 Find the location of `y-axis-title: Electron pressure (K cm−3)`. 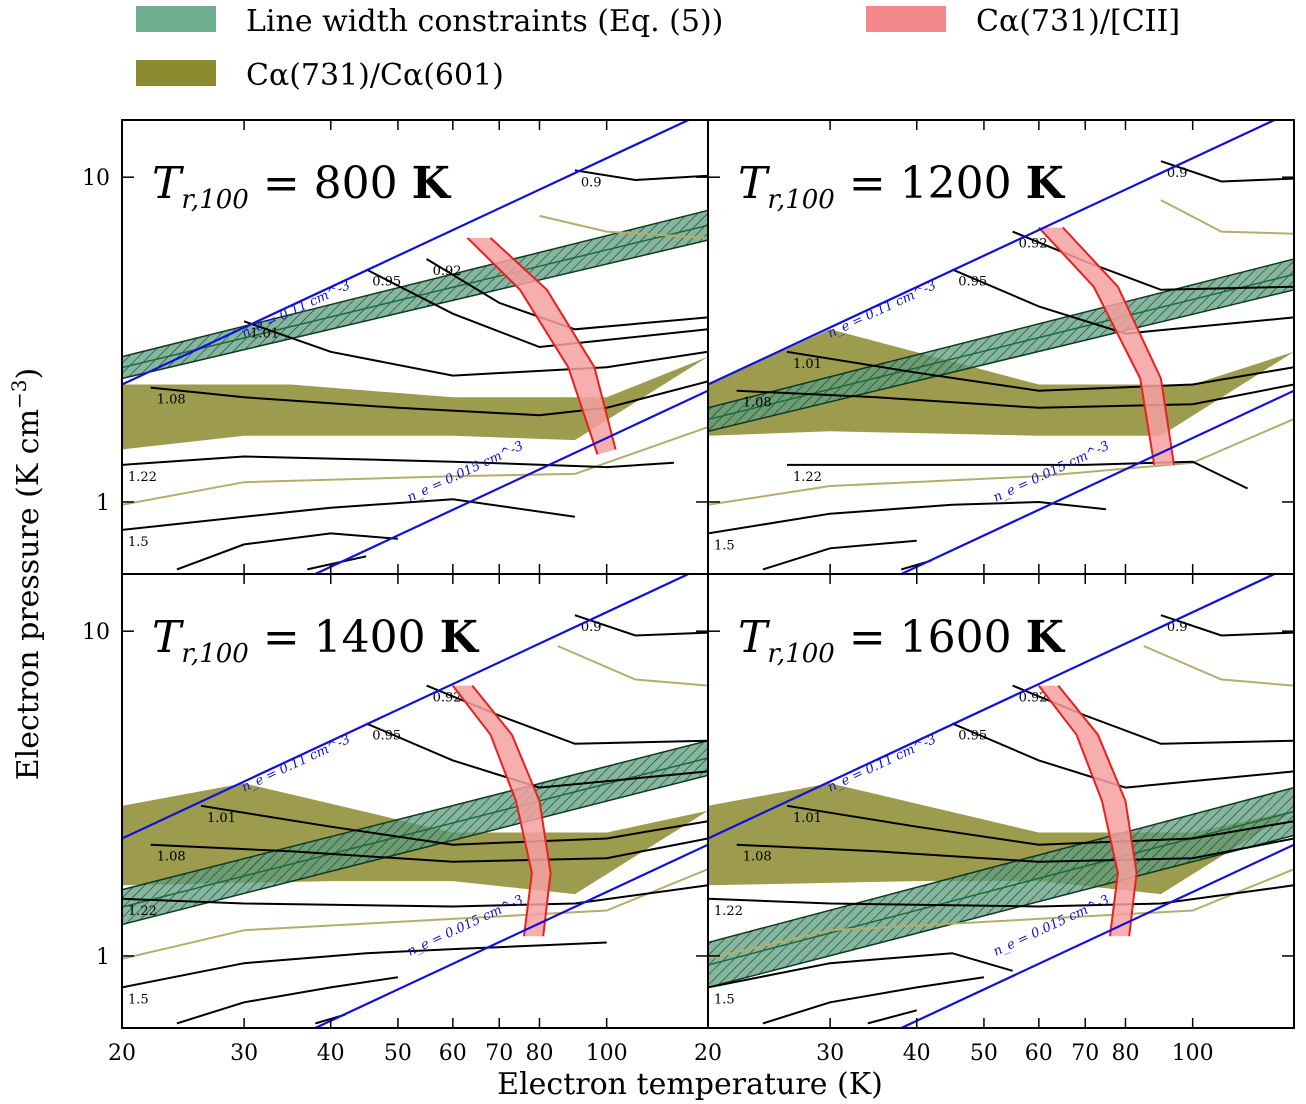

y-axis-title: Electron pressure (K cm−3) is located at coordinates (26, 574).